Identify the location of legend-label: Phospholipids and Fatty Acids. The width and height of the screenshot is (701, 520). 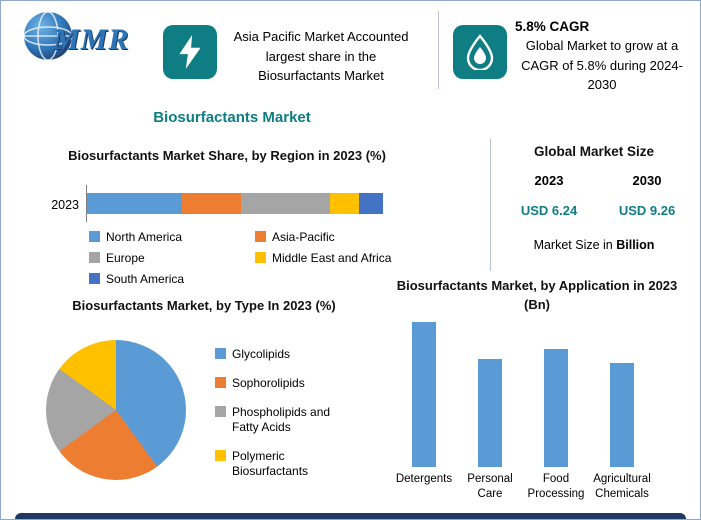
(281, 419).